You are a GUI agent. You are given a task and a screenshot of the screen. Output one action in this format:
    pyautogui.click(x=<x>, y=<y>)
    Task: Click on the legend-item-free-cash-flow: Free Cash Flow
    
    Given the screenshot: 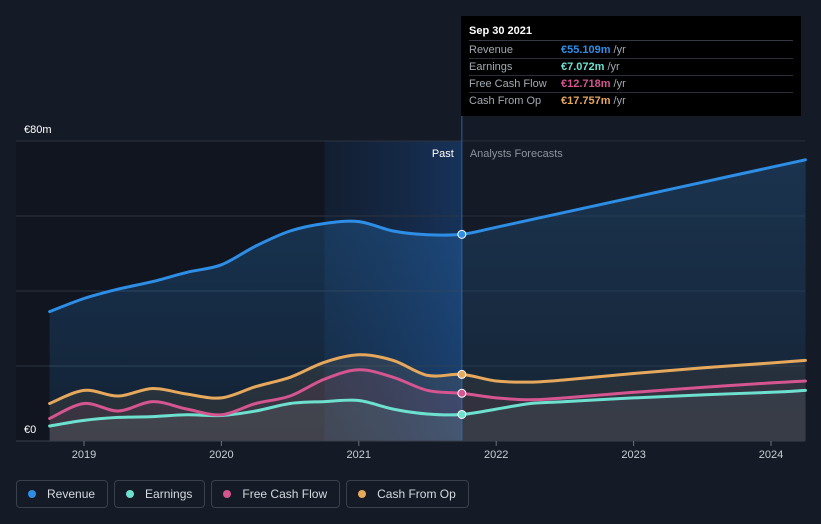 What is the action you would take?
    pyautogui.click(x=276, y=494)
    